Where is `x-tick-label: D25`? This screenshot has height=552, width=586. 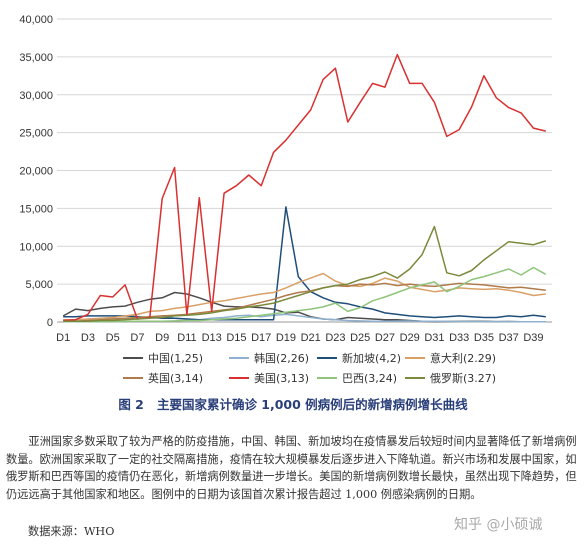
x-tick-label: D25 is located at coordinates (360, 338).